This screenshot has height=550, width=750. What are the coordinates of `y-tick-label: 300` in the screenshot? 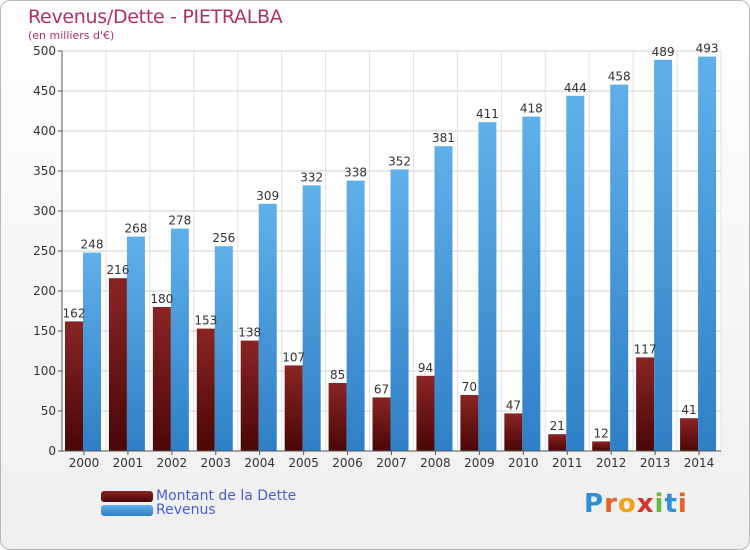 It's located at (44, 211).